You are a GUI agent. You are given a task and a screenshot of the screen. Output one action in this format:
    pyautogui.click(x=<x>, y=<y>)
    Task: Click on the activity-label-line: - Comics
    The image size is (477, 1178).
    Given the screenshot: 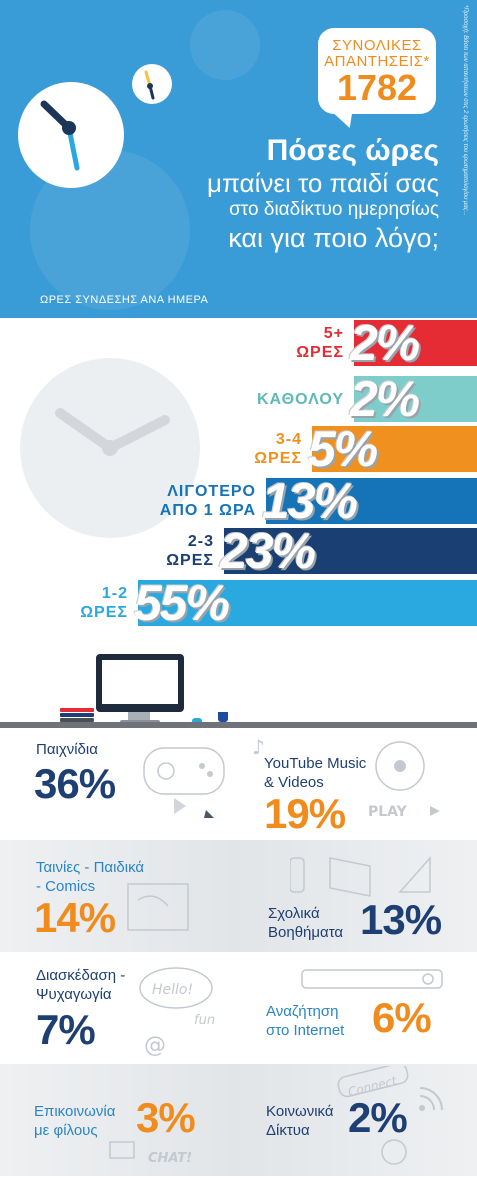 What is the action you would take?
    pyautogui.click(x=66, y=886)
    